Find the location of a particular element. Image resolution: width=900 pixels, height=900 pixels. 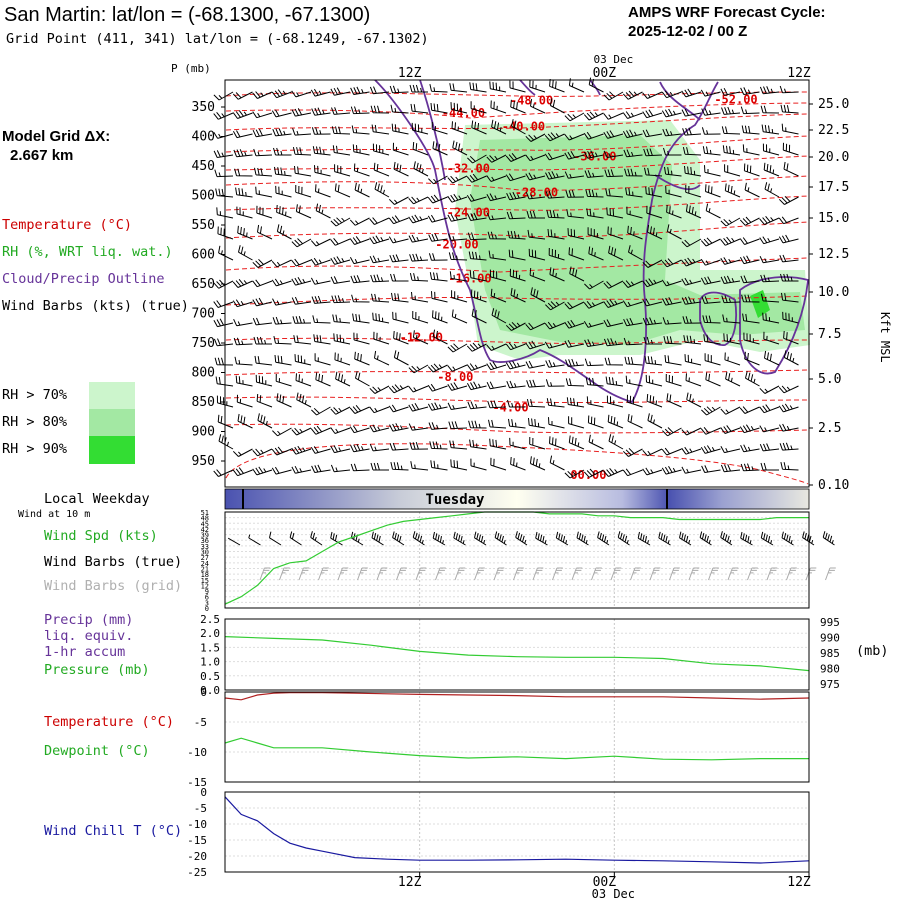

pressure-tick-label: 750 is located at coordinates (203, 343).